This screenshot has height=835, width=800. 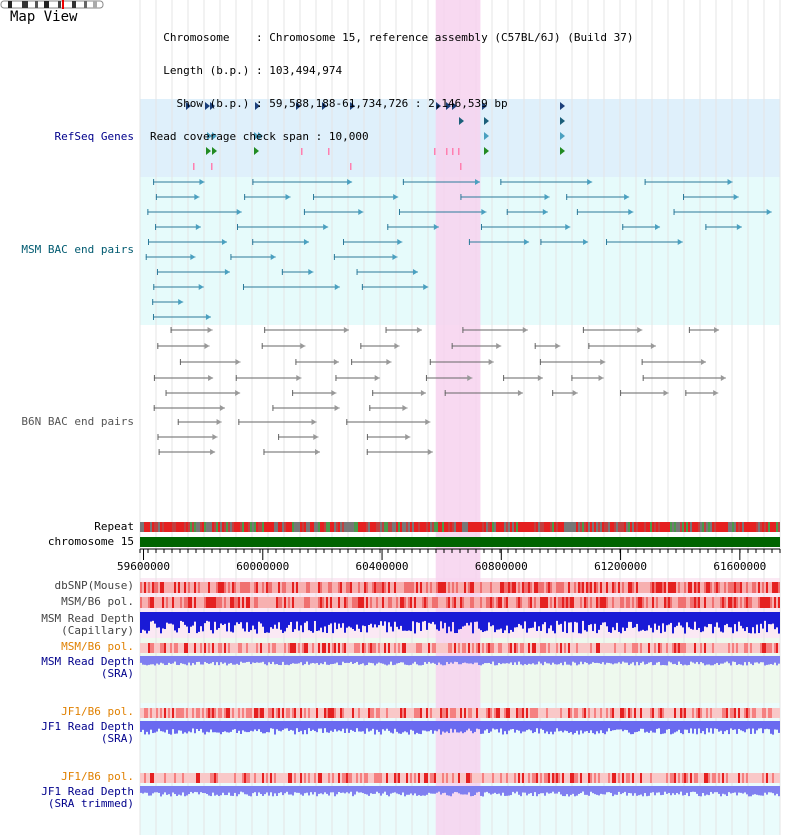 I want to click on refseq-gene-feature, so click(x=486, y=151).